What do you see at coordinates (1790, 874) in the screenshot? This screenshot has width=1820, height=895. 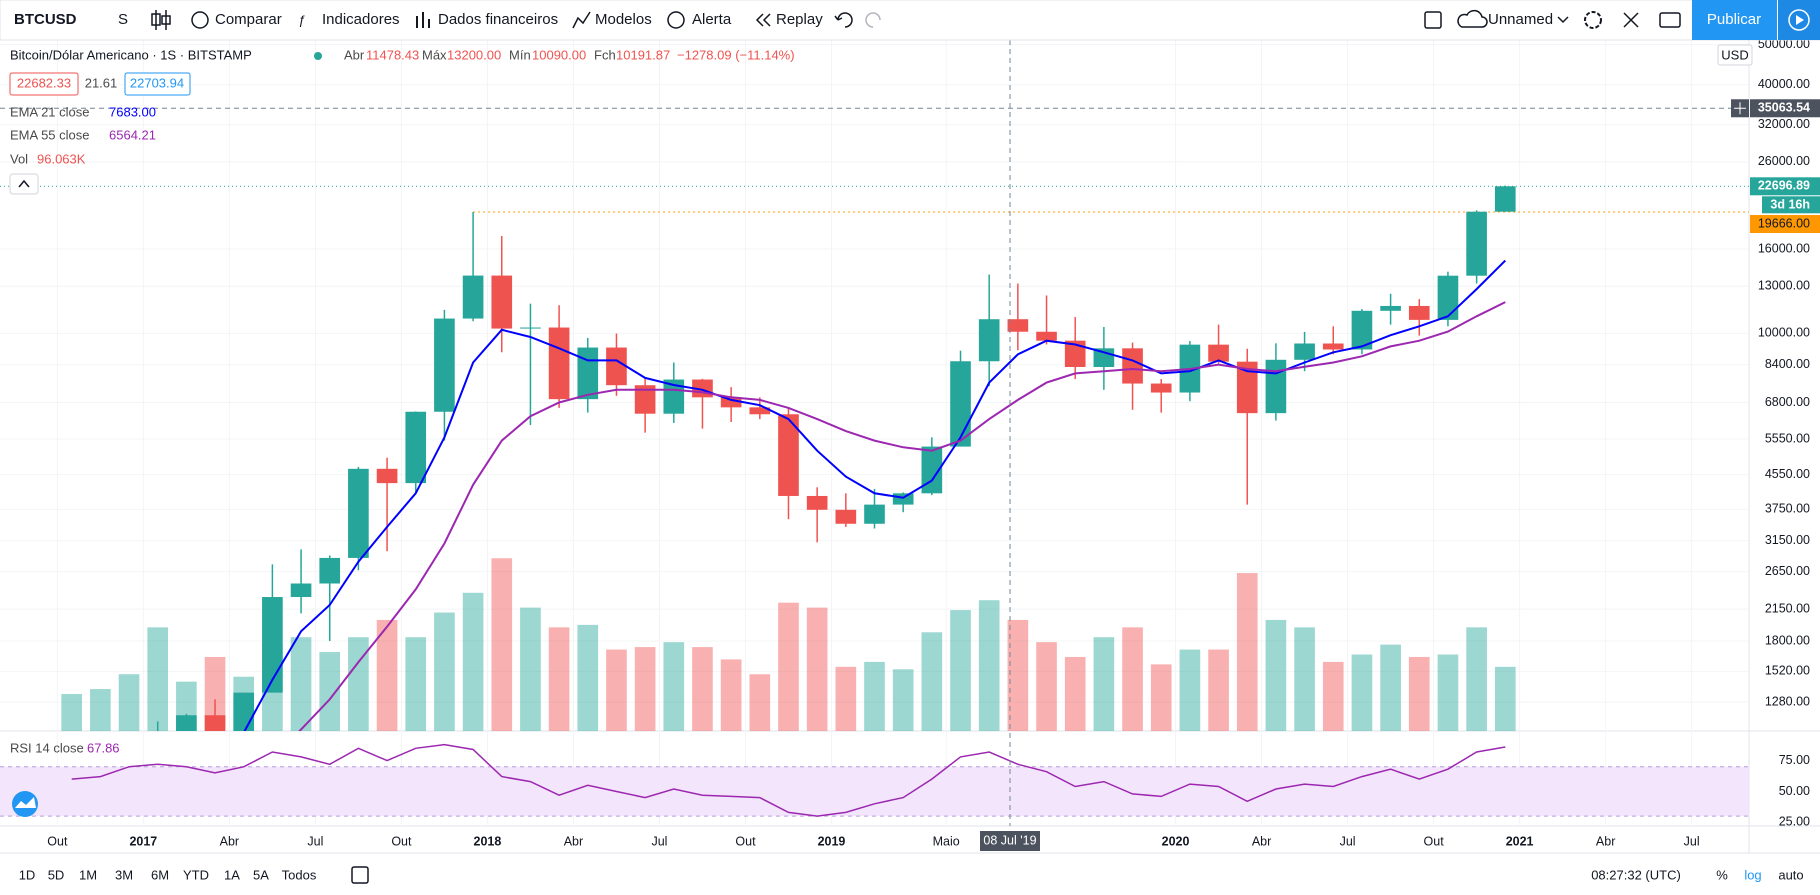 I see `auto-toggle: auto` at bounding box center [1790, 874].